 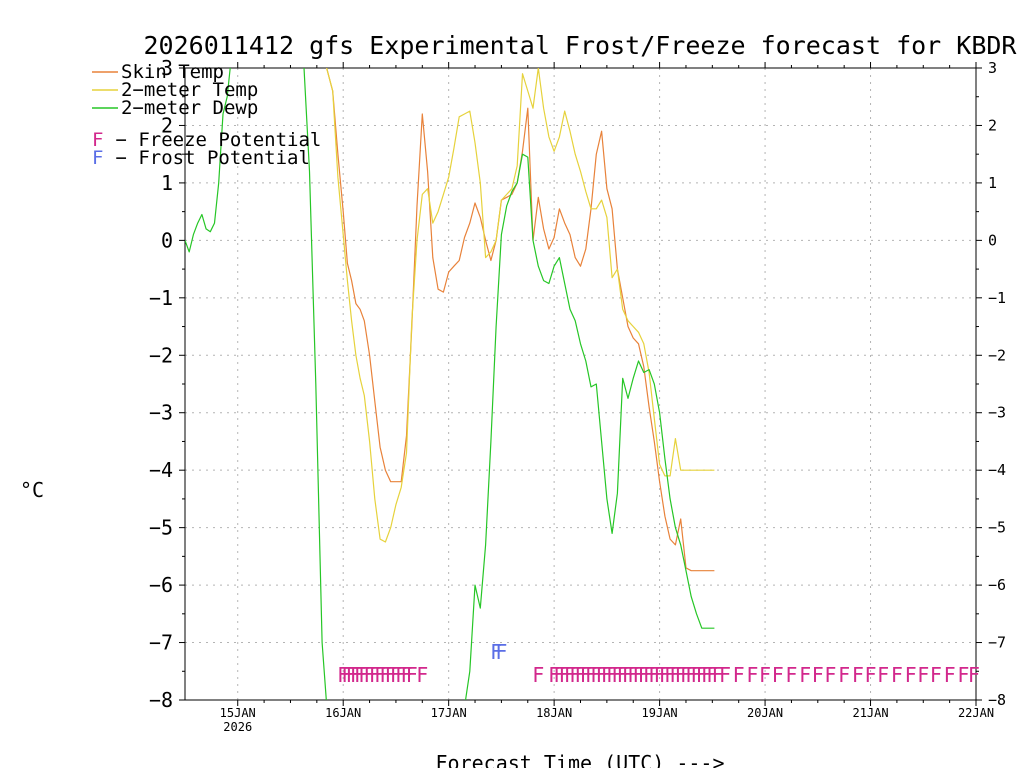 I want to click on y-tick-label-right: −1, so click(x=997, y=298).